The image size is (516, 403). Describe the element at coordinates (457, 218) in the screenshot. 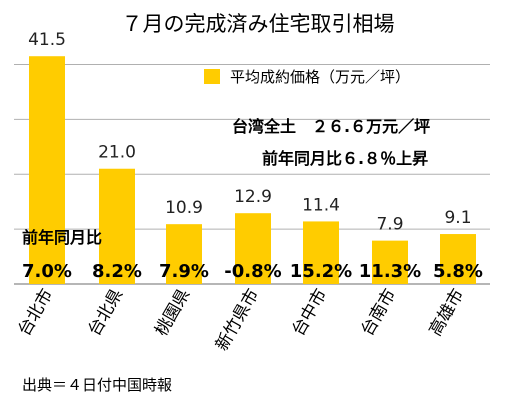

I see `value-label-7: 9.1` at that location.